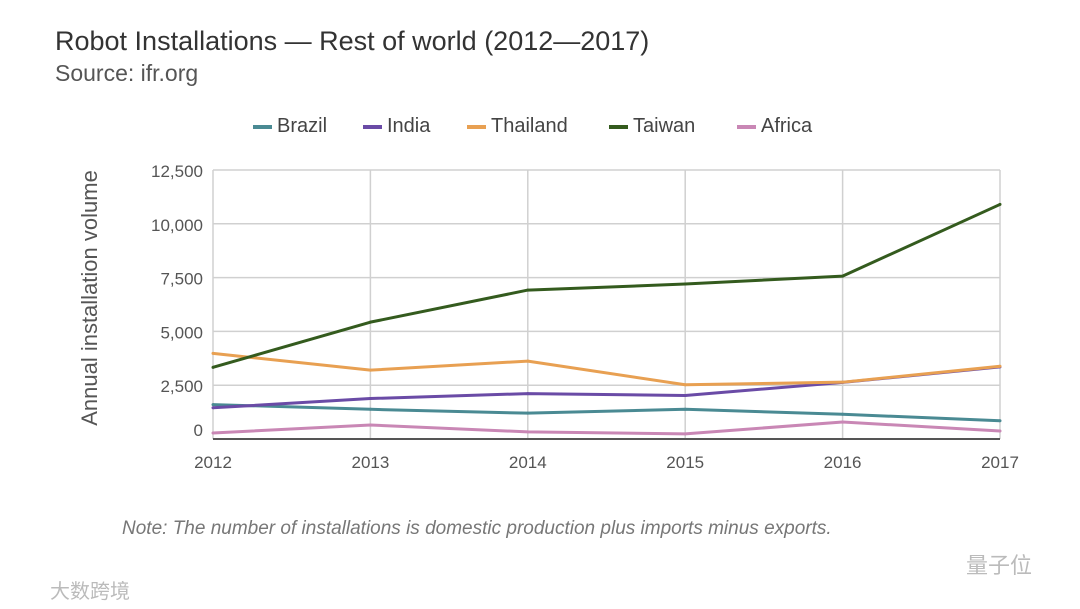  What do you see at coordinates (664, 126) in the screenshot?
I see `legend-label: Taiwan` at bounding box center [664, 126].